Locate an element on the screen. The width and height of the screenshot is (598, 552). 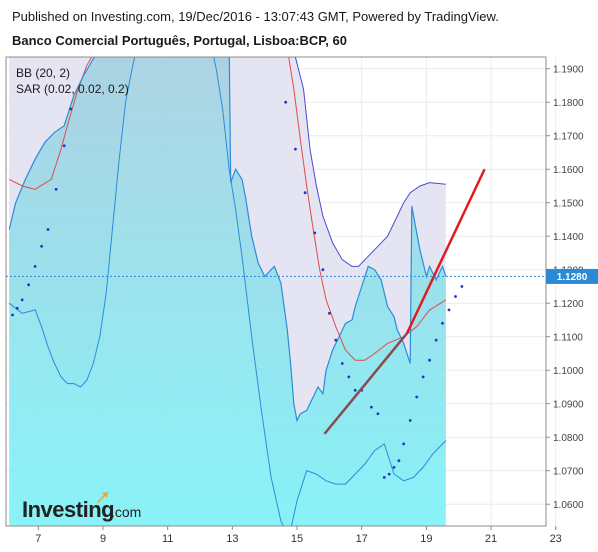
current-price-label: 1.1280 is located at coordinates (572, 277).